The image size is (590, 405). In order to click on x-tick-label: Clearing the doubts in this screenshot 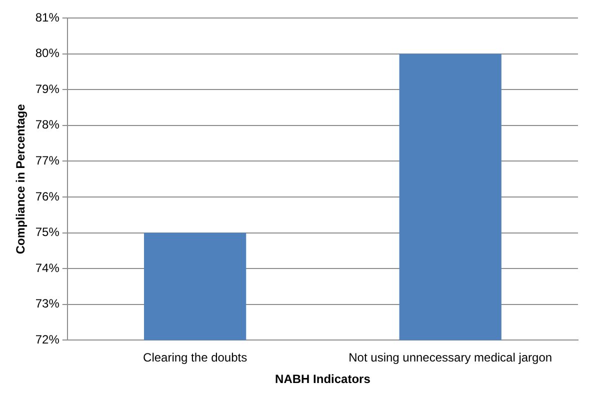, I will do `click(195, 357)`.